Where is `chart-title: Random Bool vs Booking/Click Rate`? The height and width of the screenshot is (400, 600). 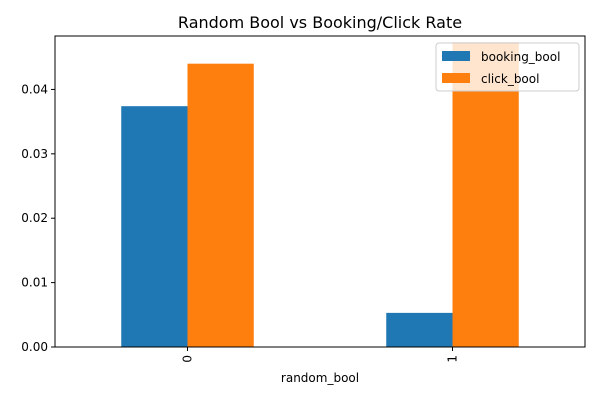
chart-title: Random Bool vs Booking/Click Rate is located at coordinates (320, 22).